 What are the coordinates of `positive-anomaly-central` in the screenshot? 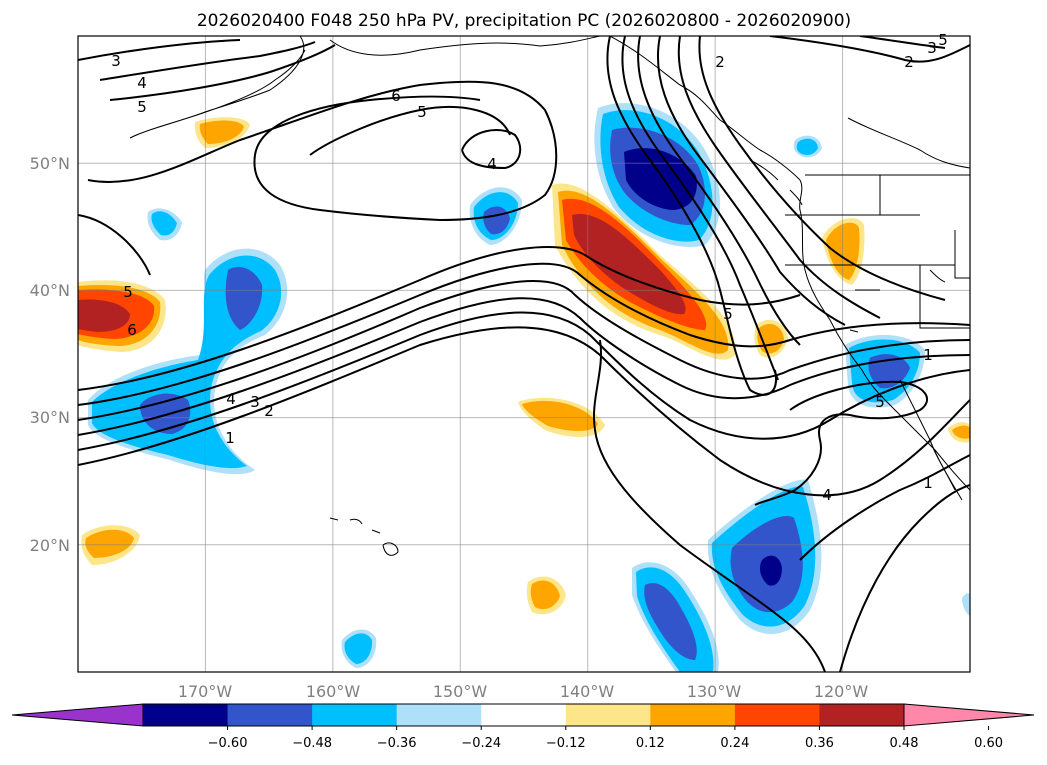 It's located at (644, 271).